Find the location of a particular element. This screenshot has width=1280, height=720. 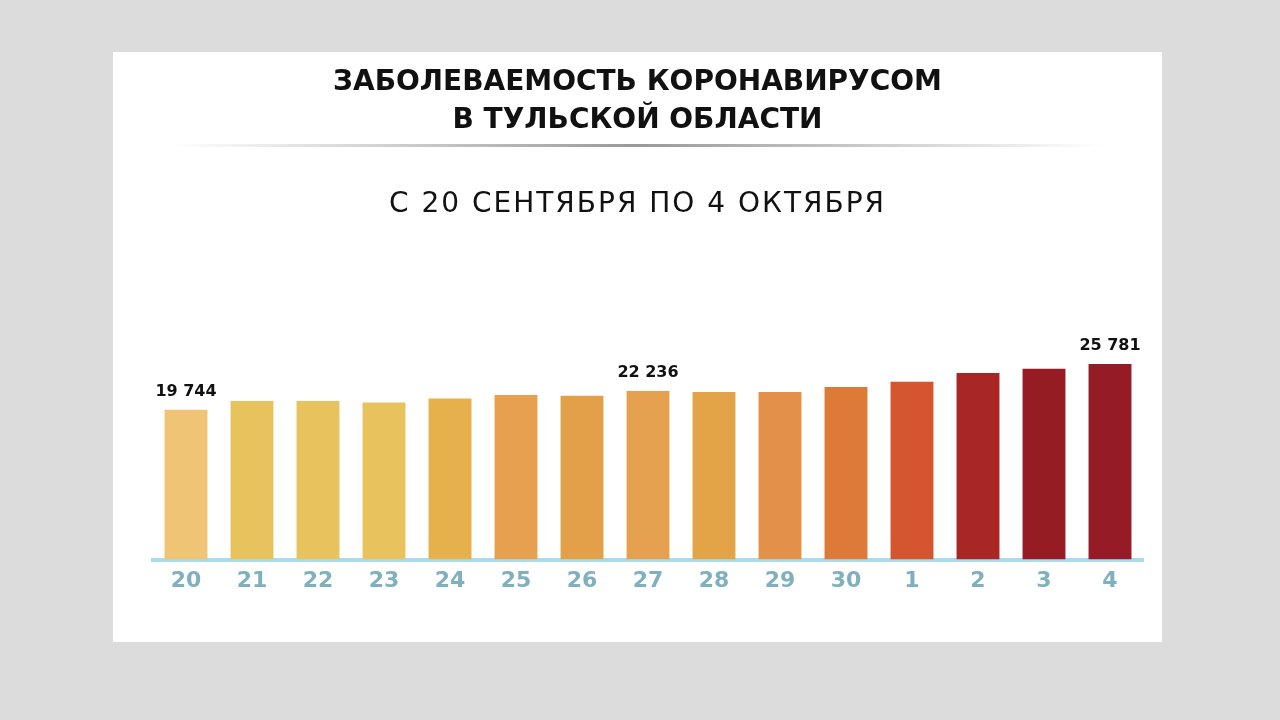

x-tick-label: 23 is located at coordinates (384, 579).